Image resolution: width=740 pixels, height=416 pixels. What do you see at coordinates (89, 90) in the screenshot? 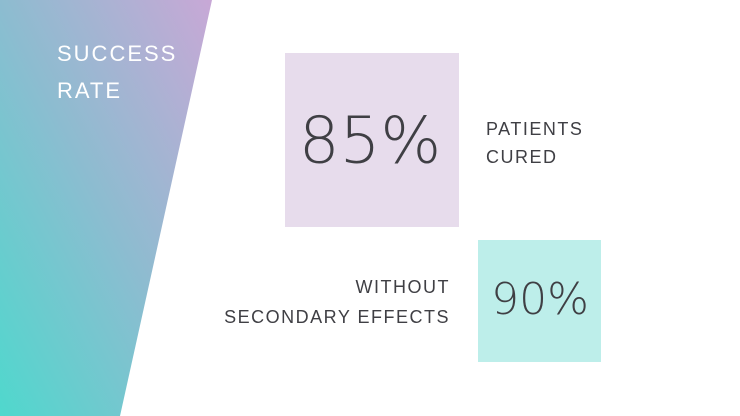
I see `title-line: RATE` at bounding box center [89, 90].